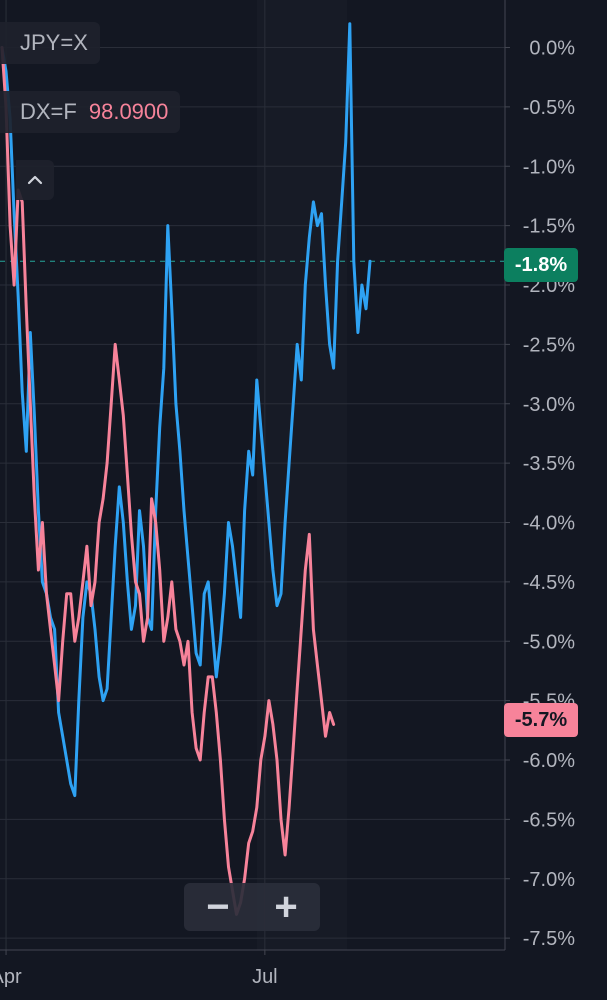  I want to click on highlight-region, so click(302, 475).